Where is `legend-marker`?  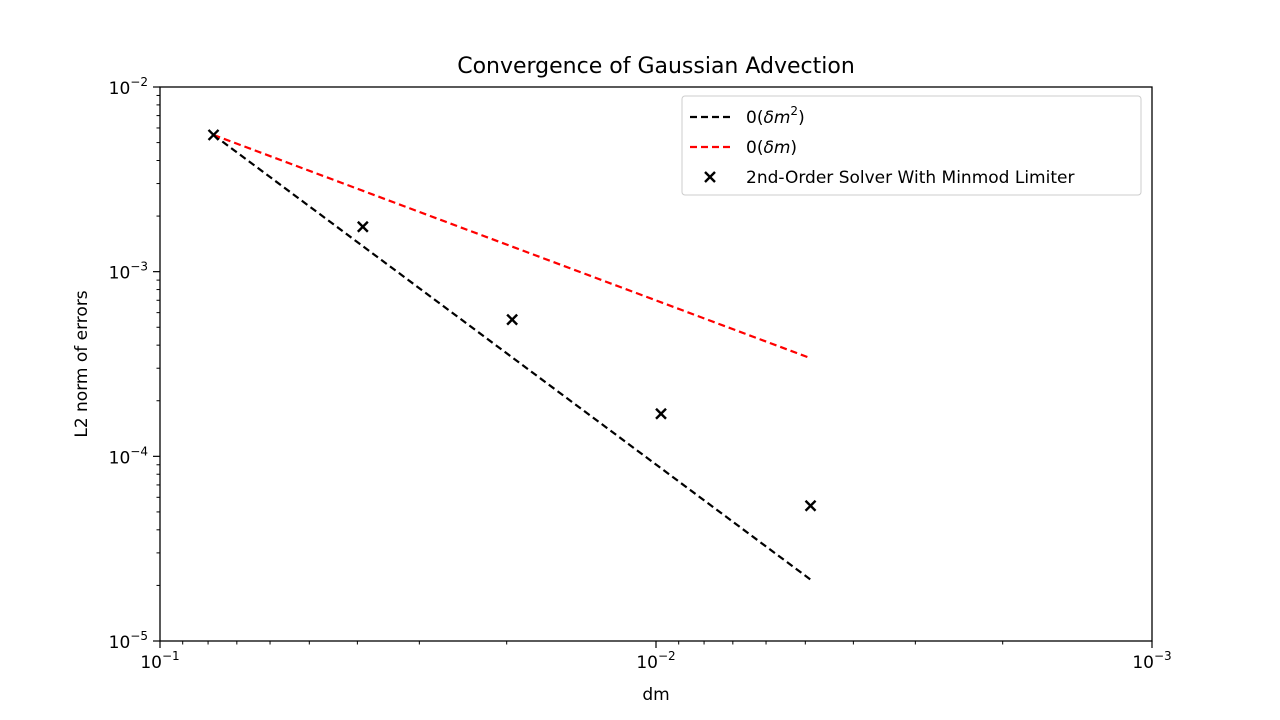
legend-marker is located at coordinates (710, 177).